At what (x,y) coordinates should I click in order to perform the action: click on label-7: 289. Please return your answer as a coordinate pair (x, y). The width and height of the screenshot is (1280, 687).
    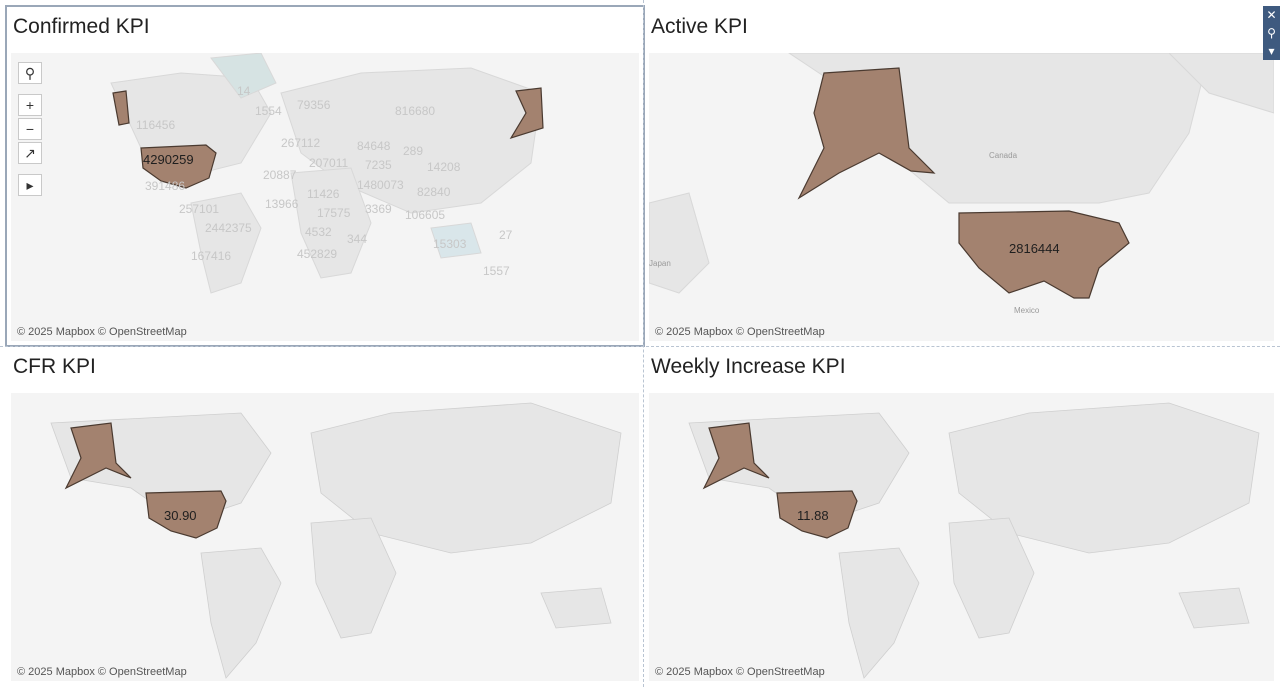
    Looking at the image, I should click on (413, 151).